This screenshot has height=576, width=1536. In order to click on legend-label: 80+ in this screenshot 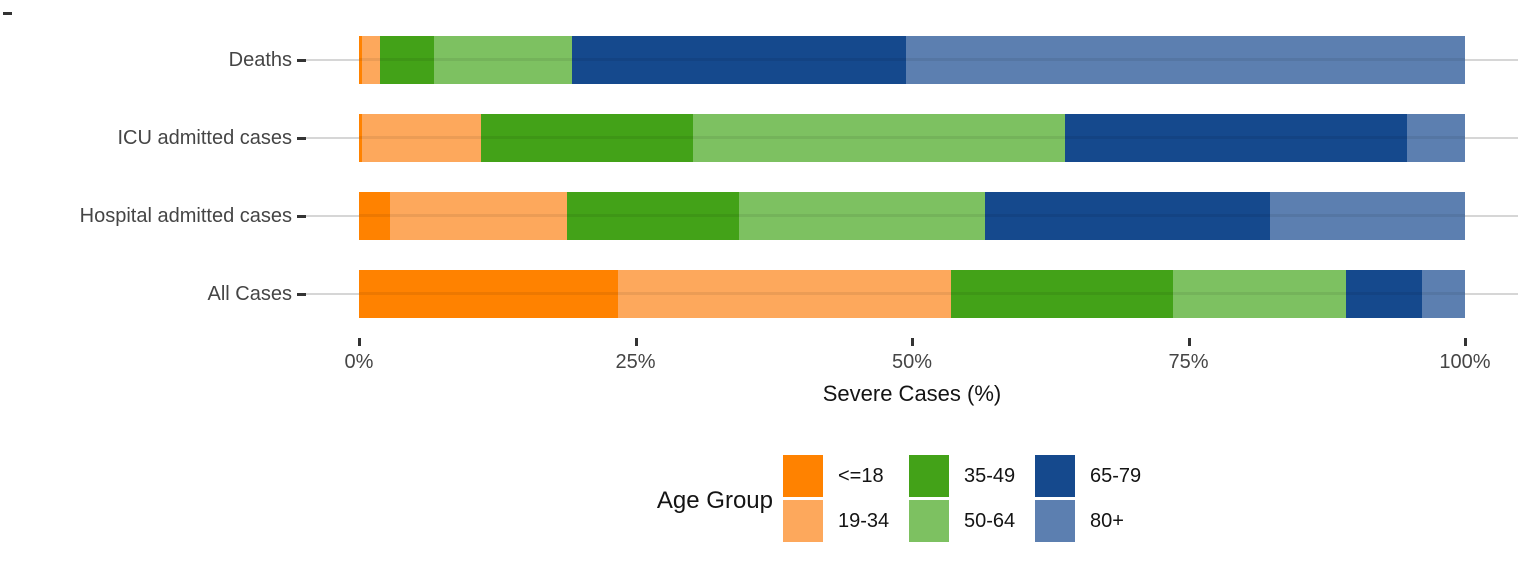, I will do `click(1107, 521)`.